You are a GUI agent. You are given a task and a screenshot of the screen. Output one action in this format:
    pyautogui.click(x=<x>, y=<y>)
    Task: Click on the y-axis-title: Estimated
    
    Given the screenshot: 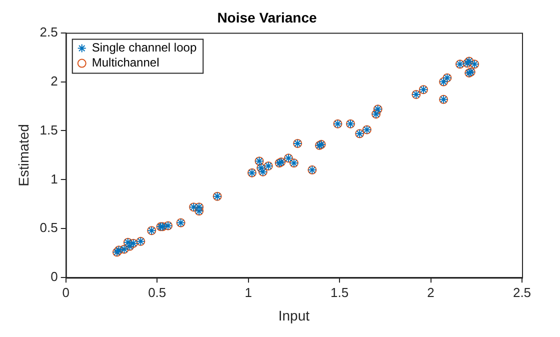 What is the action you would take?
    pyautogui.click(x=23, y=155)
    